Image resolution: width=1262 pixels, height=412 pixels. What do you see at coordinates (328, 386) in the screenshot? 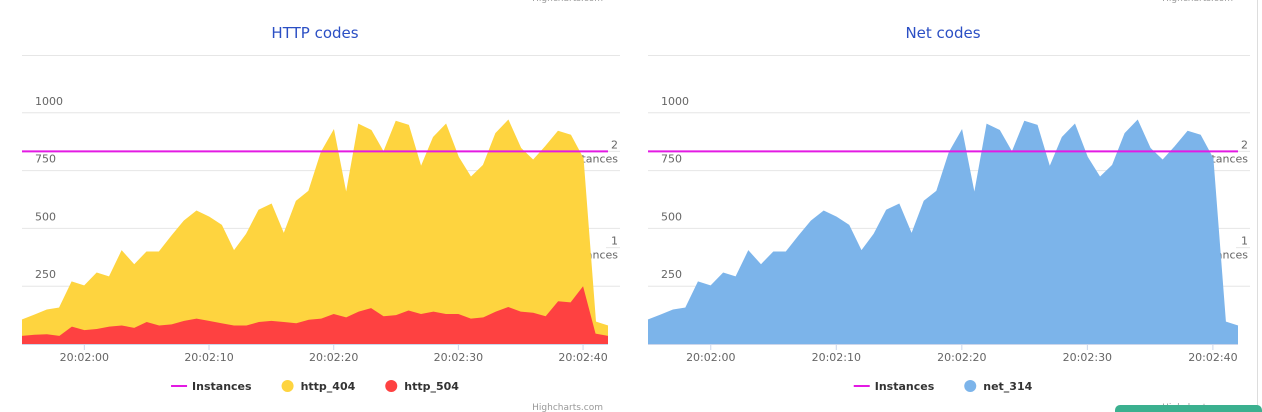
I see `legend-label: http_404` at bounding box center [328, 386].